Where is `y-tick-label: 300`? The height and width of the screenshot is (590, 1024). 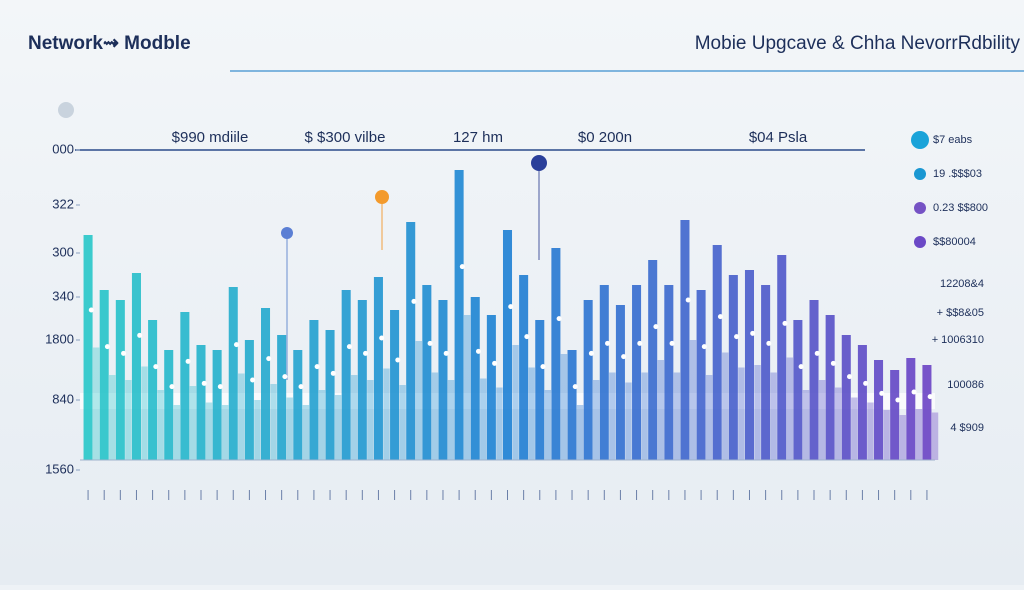 y-tick-label: 300 is located at coordinates (63, 251).